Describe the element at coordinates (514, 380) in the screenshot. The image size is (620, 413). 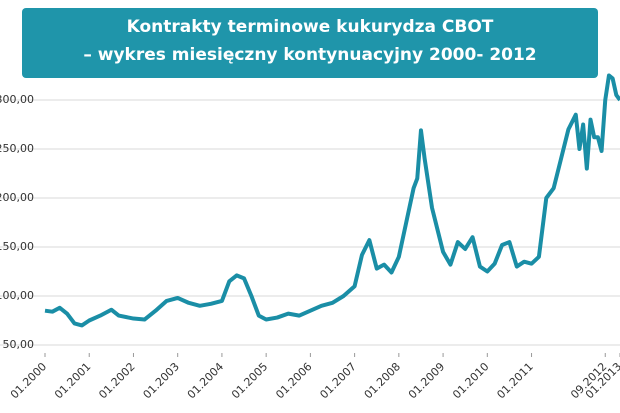
I see `x-tick-label: 01.2011` at that location.